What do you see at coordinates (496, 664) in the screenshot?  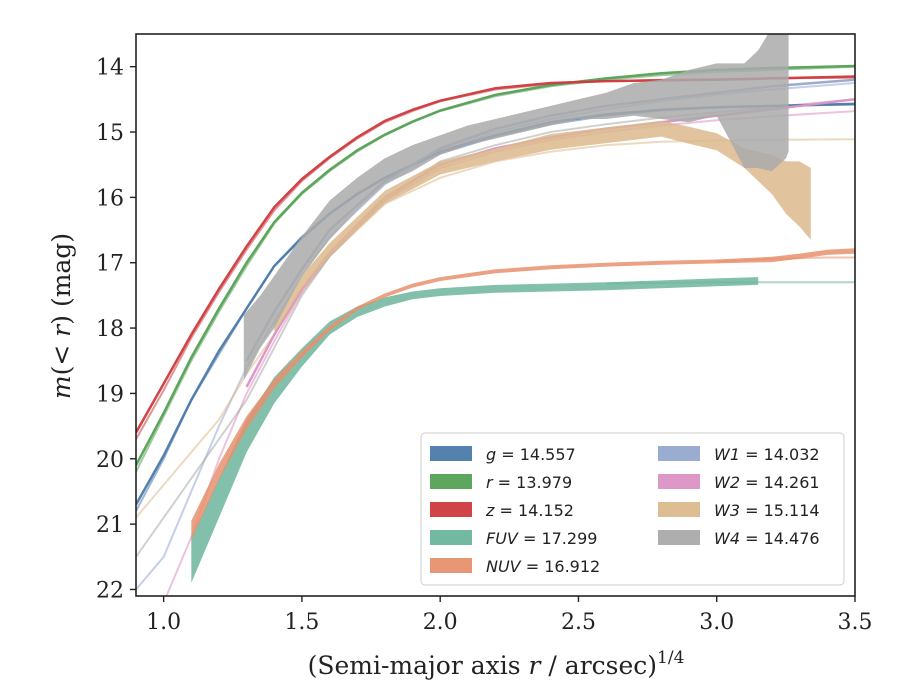 I see `x-axis-label: (Semi-major axis r / arcsec)1/4` at bounding box center [496, 664].